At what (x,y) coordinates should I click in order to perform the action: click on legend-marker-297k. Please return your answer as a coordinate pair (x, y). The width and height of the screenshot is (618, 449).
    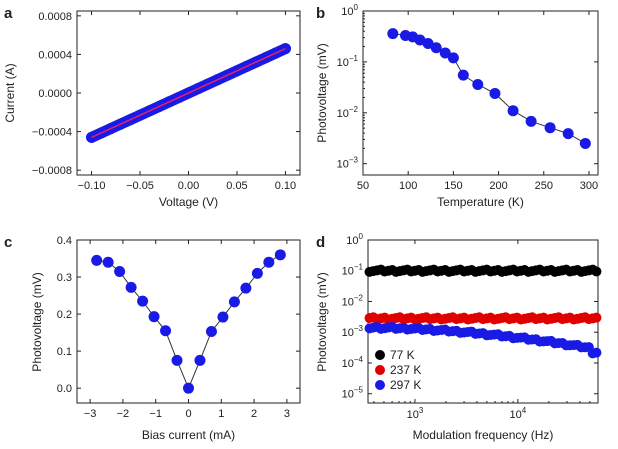
    Looking at the image, I should click on (380, 385).